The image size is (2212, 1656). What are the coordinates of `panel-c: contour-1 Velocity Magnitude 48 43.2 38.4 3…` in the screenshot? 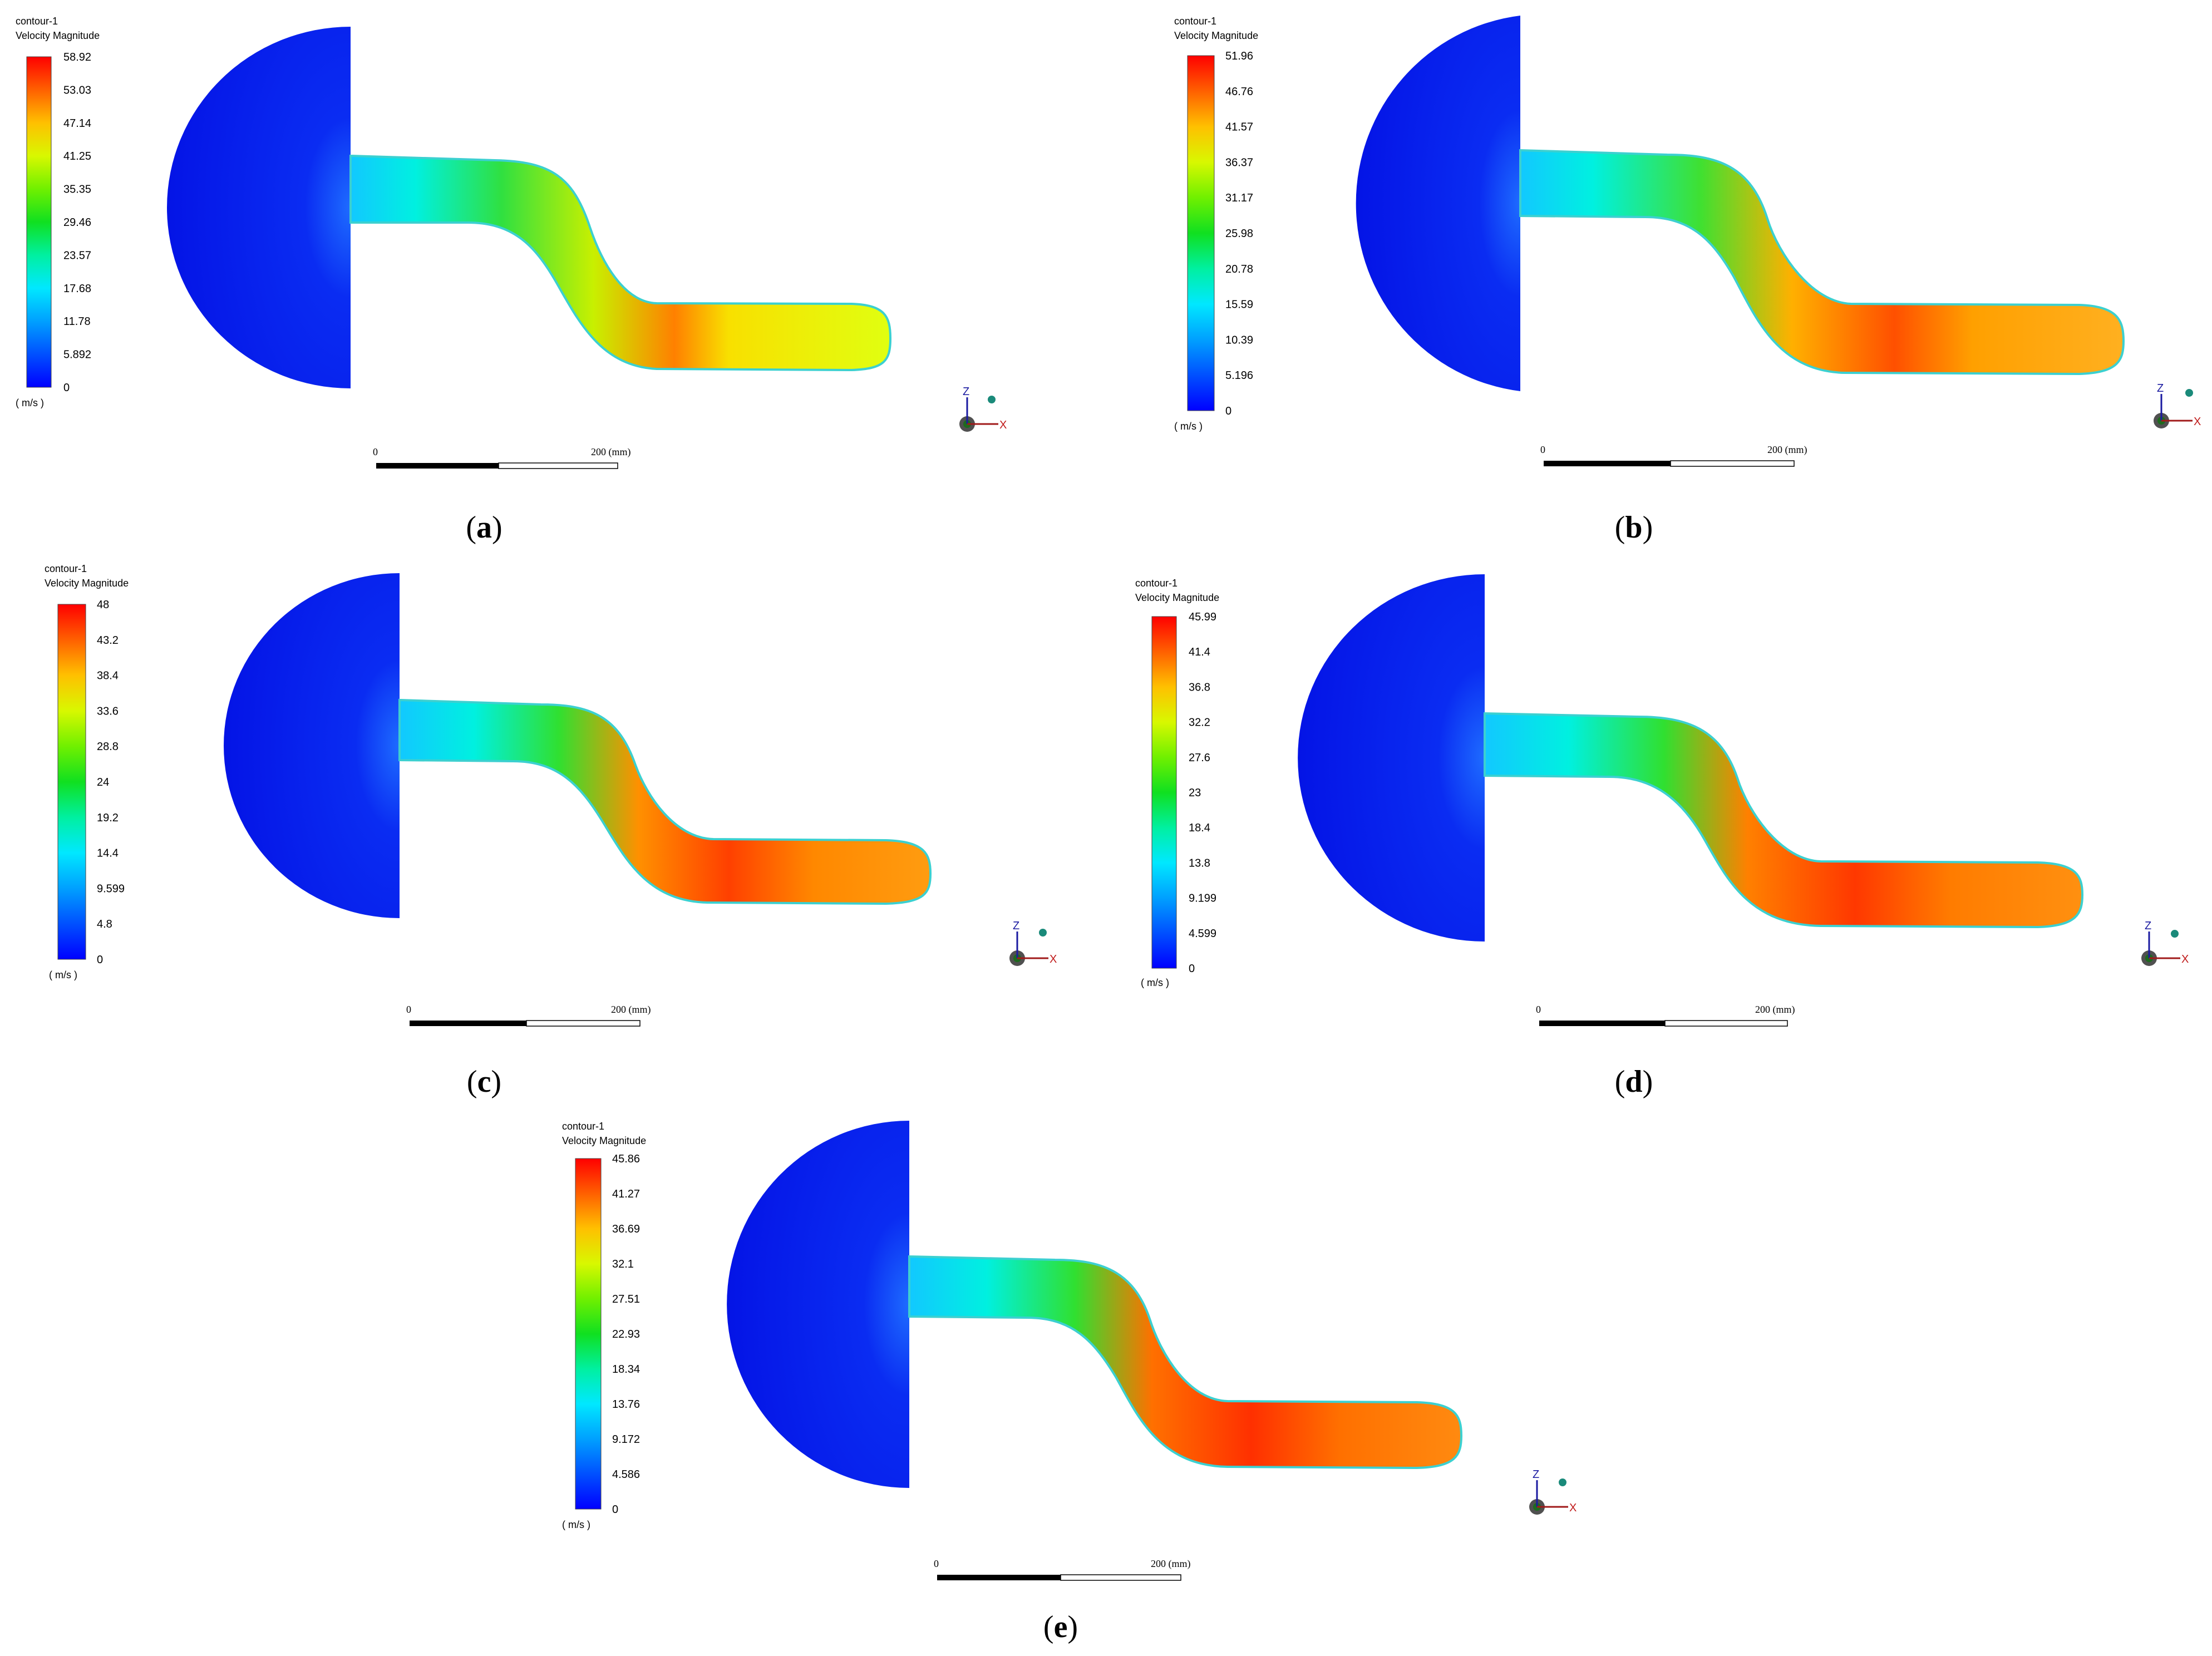 It's located at (551, 831).